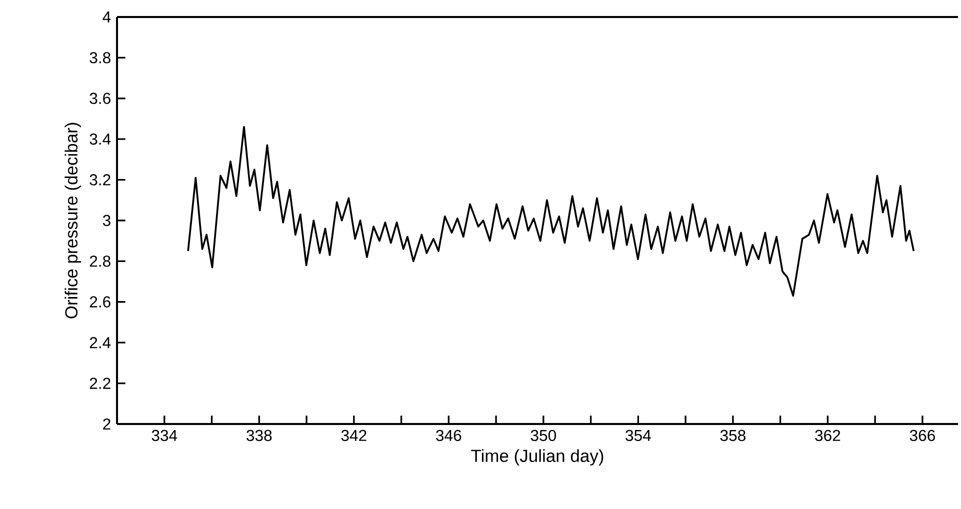 The height and width of the screenshot is (509, 961). I want to click on y-tick-label: 3.6, so click(100, 98).